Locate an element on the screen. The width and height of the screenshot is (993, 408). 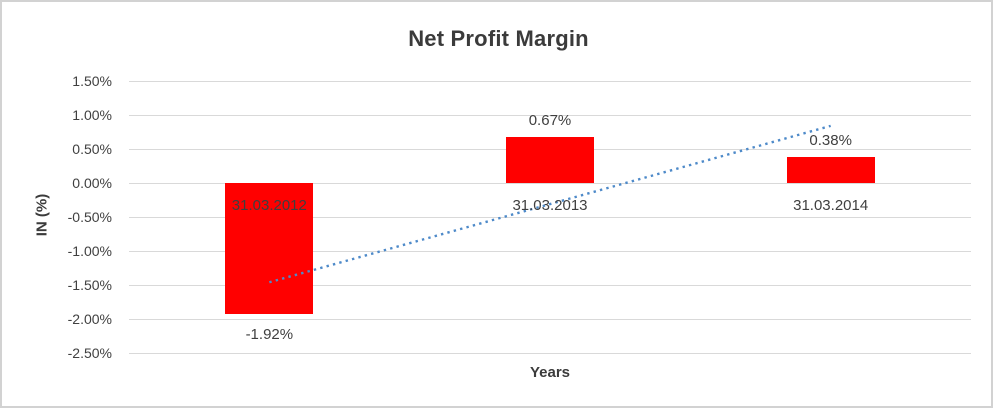
y-axis-tick-label: -2.00% is located at coordinates (89, 319).